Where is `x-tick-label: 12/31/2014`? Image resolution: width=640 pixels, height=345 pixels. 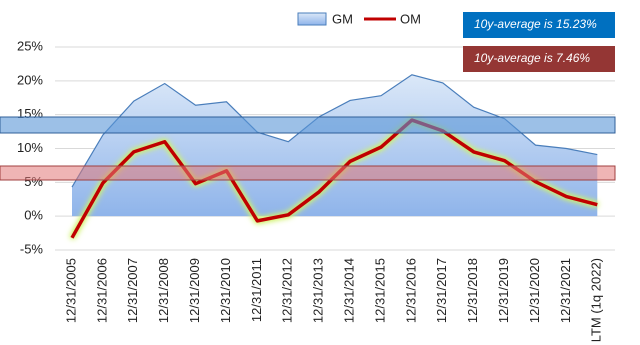 x-tick-label: 12/31/2014 is located at coordinates (349, 290).